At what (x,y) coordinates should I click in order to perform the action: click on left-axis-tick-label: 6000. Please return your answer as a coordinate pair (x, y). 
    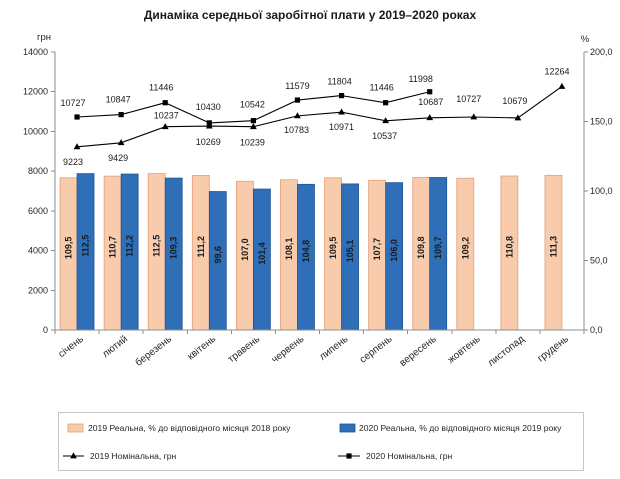
    Looking at the image, I should click on (38, 211).